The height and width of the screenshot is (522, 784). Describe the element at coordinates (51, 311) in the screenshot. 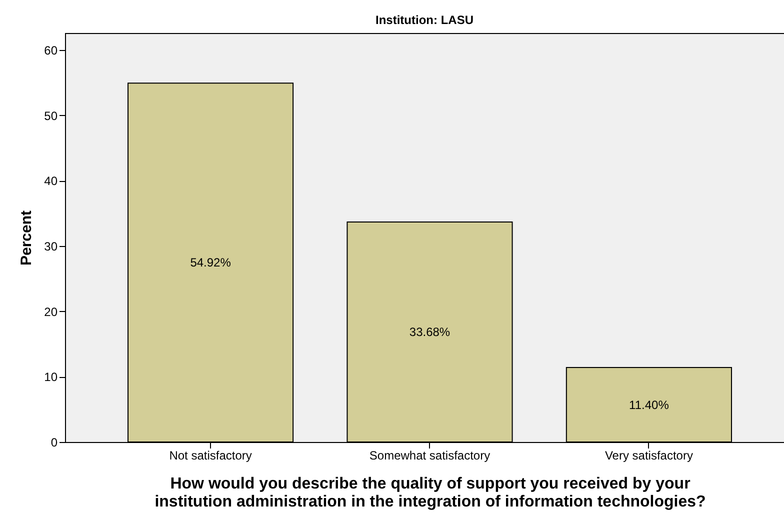

I see `y-tick-label: 20` at that location.